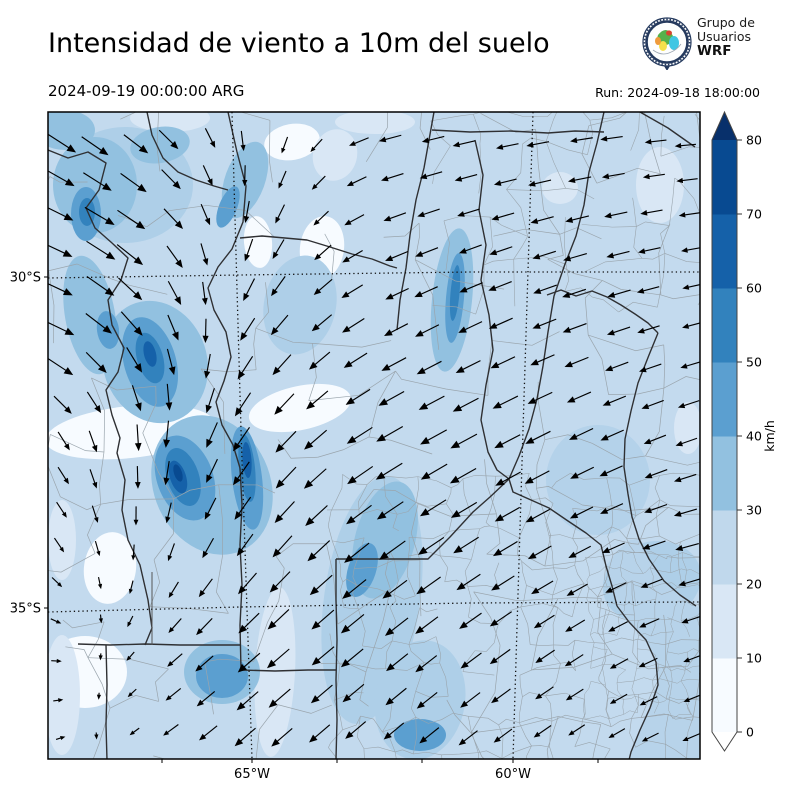  What do you see at coordinates (754, 140) in the screenshot?
I see `colorbar-tick-label: 80` at bounding box center [754, 140].